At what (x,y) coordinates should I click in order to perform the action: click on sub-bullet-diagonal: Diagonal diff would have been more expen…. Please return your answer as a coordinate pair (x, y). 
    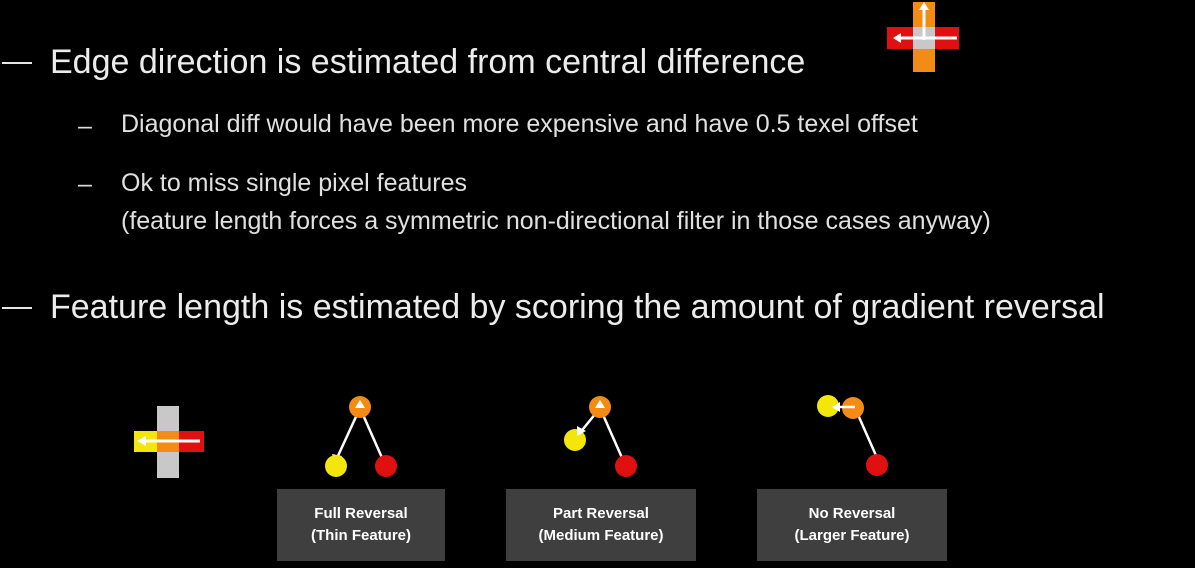
    Looking at the image, I should click on (519, 124).